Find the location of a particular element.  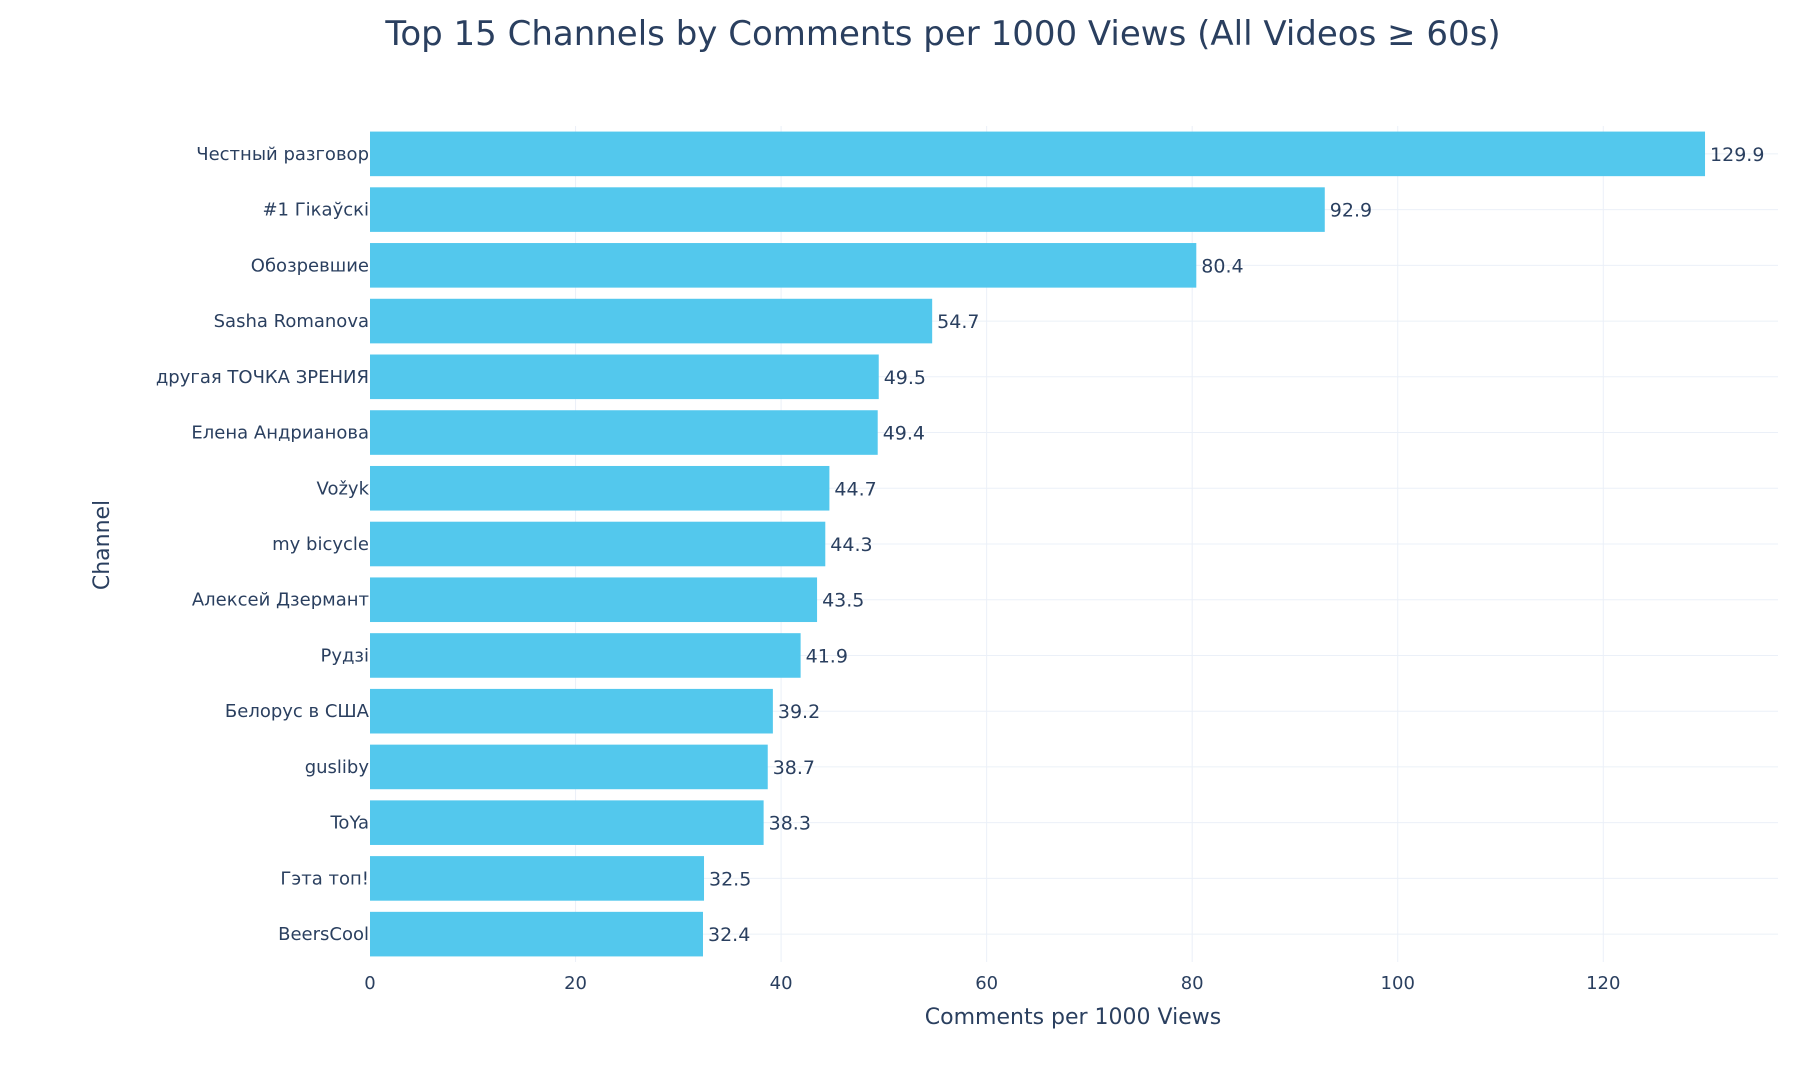

x-axis-title: Comments per 1000 Views is located at coordinates (1073, 1017).